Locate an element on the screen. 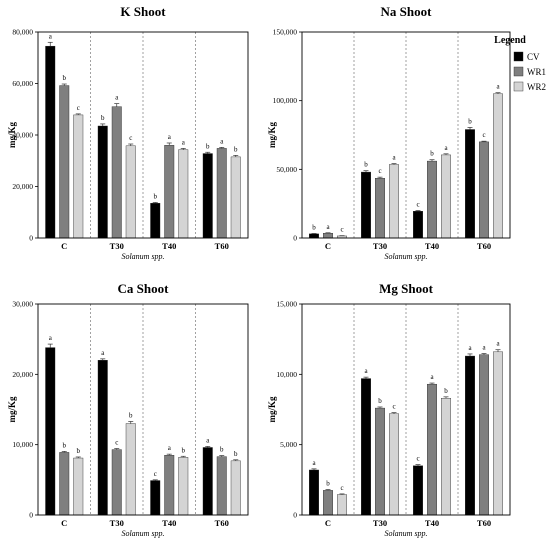 Image resolution: width=550 pixels, height=544 pixels. legend-label: WR1 is located at coordinates (536, 72).